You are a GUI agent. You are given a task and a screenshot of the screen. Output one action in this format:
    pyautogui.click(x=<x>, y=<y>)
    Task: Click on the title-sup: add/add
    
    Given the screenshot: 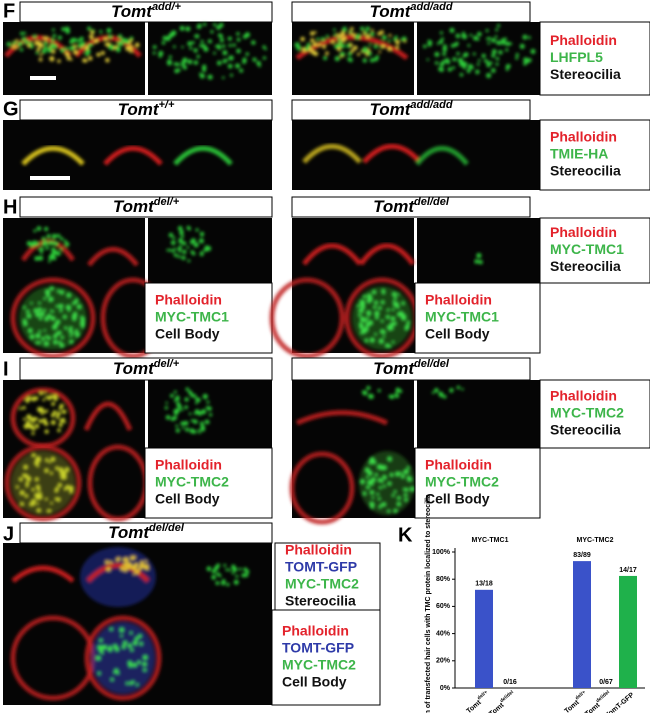 What is the action you would take?
    pyautogui.click(x=431, y=105)
    